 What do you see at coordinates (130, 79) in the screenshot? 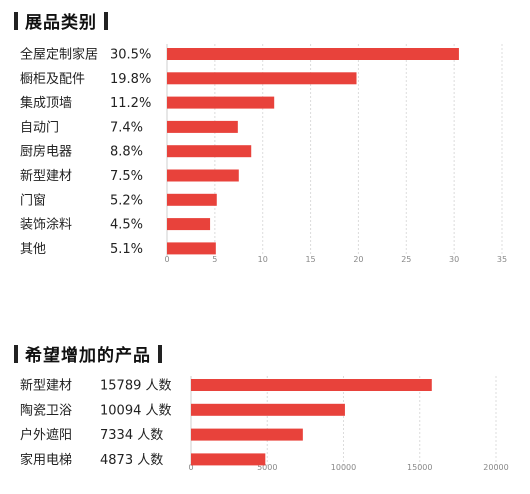
I see `chart-1-value-label: 19.8%` at bounding box center [130, 79].